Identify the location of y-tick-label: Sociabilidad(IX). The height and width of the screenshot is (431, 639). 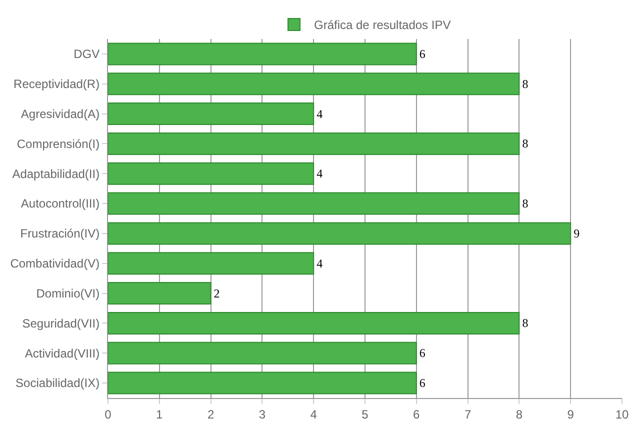
(58, 383).